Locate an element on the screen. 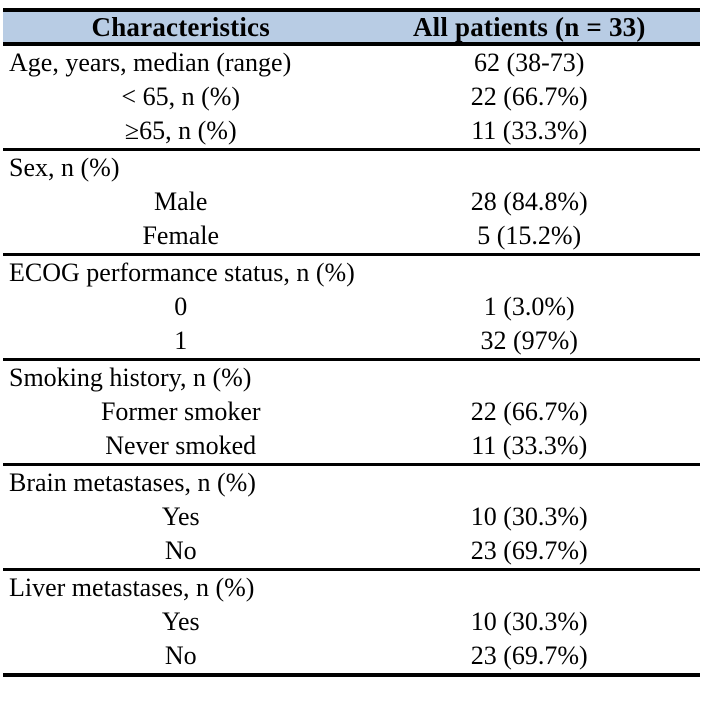 The height and width of the screenshot is (705, 705). characteristic-label: Male is located at coordinates (181, 201).